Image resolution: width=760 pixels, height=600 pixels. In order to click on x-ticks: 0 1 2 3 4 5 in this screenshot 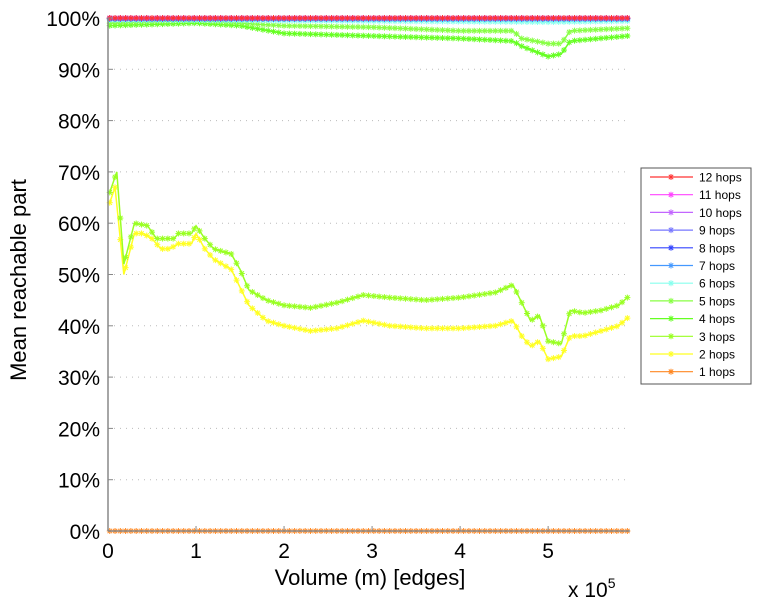, I will do `click(328, 544)`.